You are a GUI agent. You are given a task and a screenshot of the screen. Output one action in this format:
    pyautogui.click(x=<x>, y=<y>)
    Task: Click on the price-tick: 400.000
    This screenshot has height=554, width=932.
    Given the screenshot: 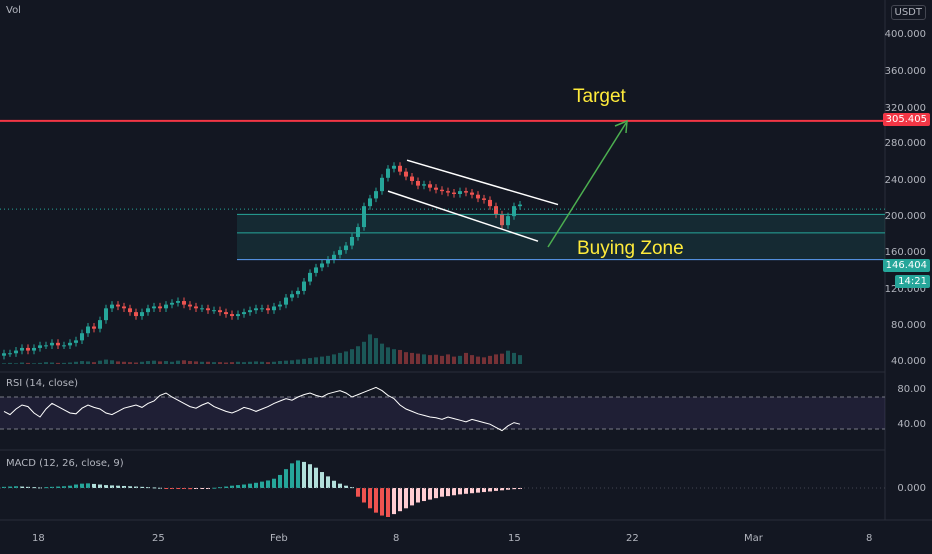 What is the action you would take?
    pyautogui.click(x=905, y=34)
    